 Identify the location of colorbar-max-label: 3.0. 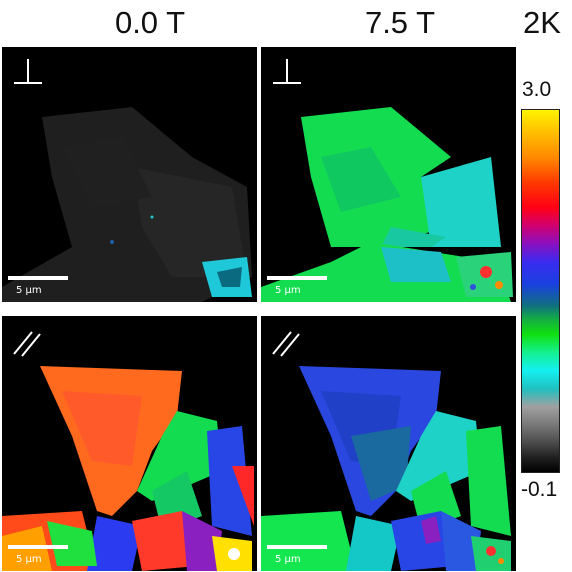
(537, 89).